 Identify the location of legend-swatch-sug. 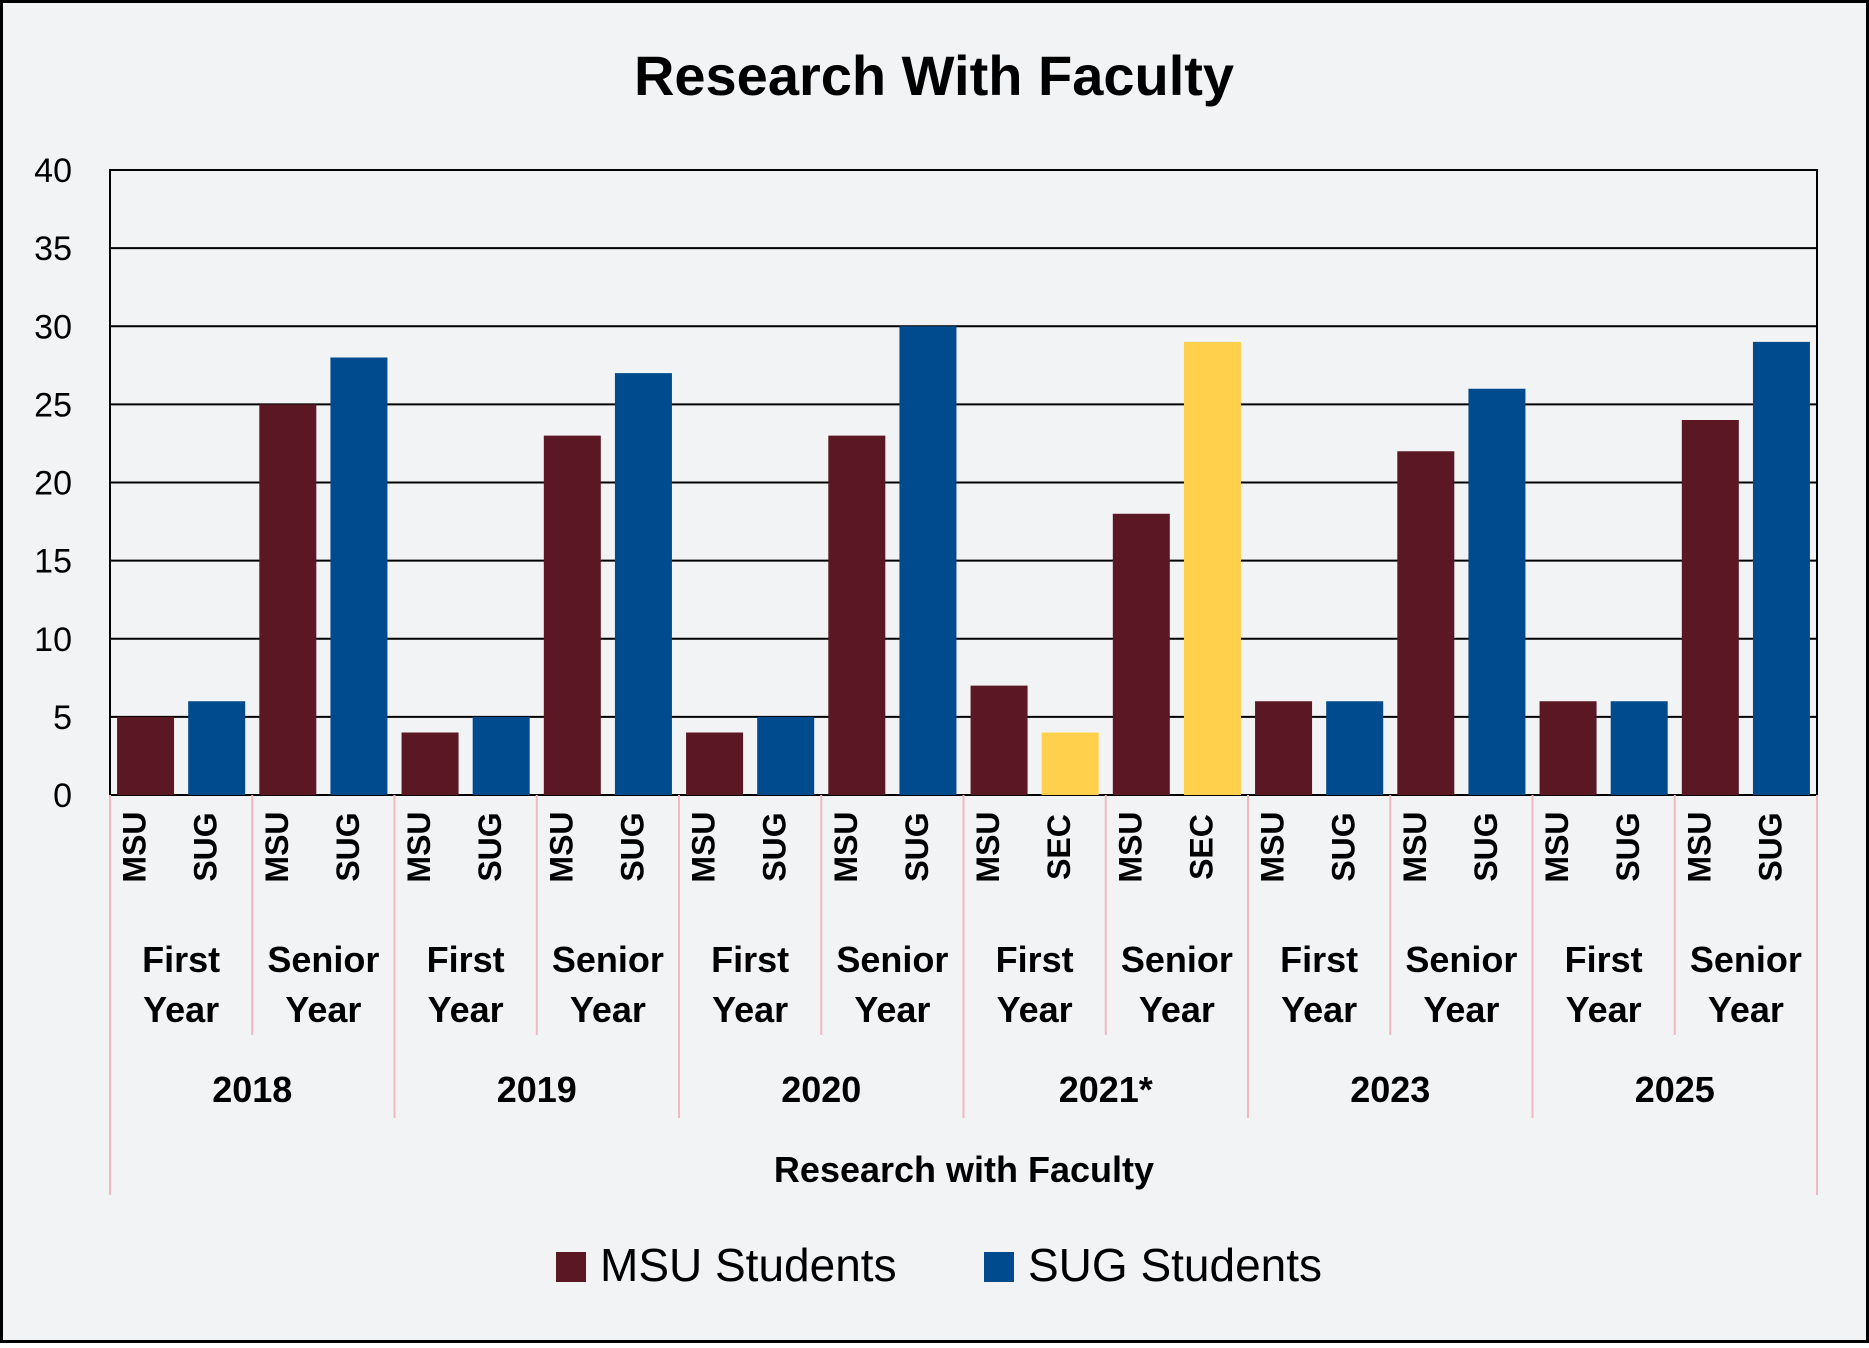
(999, 1267).